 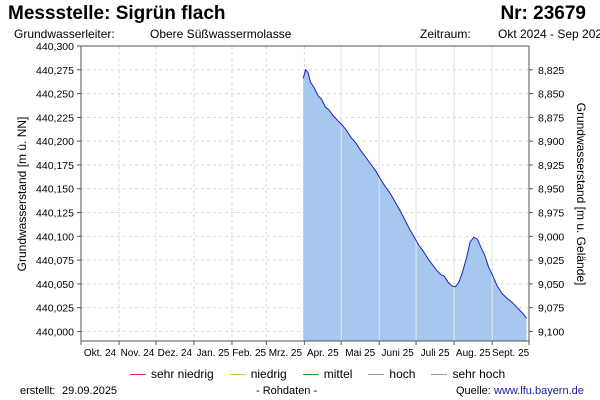 I want to click on source-label: Quelle:, so click(x=473, y=391).